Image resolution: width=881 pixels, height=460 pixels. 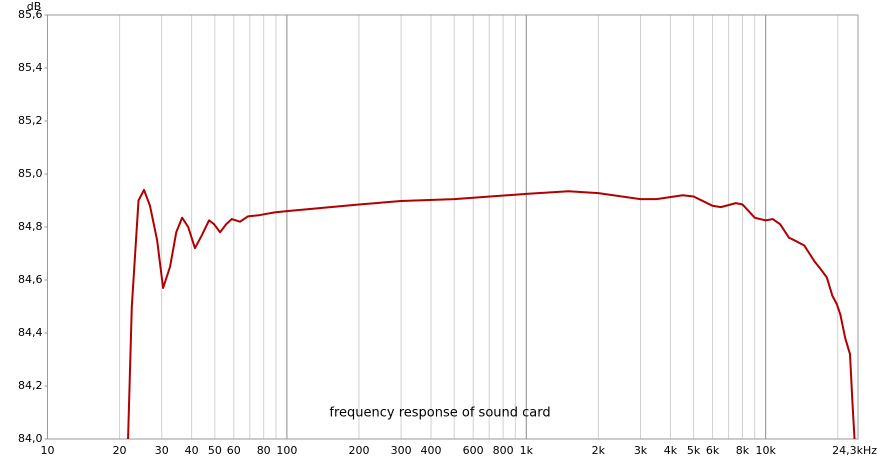 I want to click on x-tick-label: 3k, so click(x=641, y=450).